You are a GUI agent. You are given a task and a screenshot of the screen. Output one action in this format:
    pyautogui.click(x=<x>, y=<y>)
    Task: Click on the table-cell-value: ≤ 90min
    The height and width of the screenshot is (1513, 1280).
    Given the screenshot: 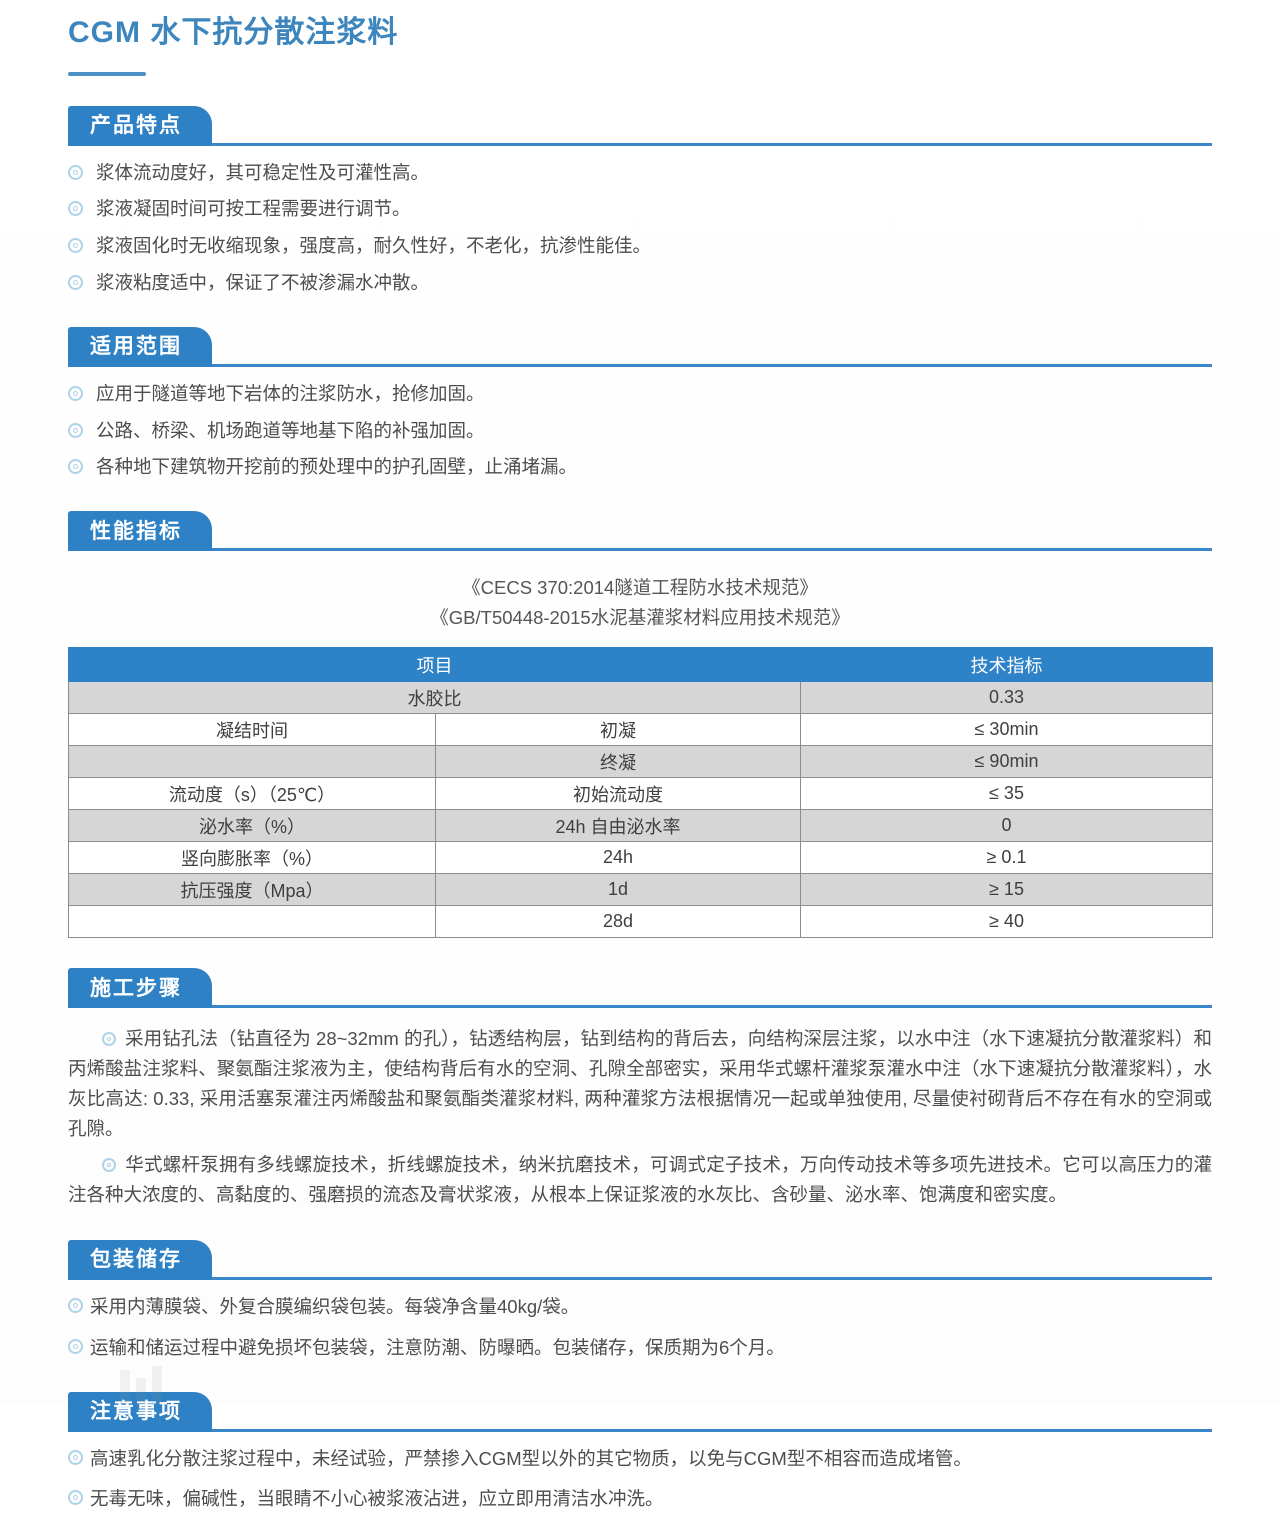 What is the action you would take?
    pyautogui.click(x=1006, y=762)
    